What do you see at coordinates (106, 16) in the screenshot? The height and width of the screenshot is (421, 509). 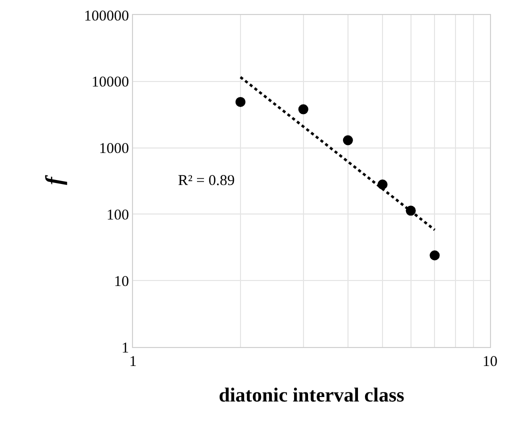 I see `y-tick-label: 100000` at bounding box center [106, 16].